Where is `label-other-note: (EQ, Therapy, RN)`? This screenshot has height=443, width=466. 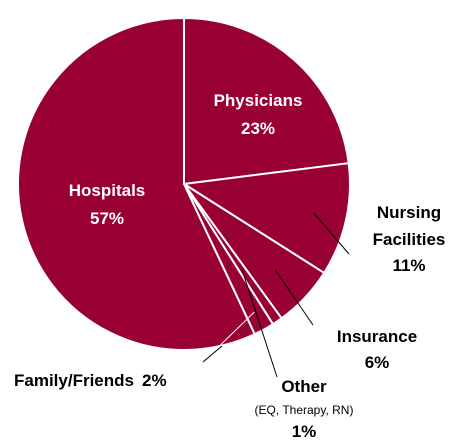
label-other-note: (EQ, Therapy, RN) is located at coordinates (304, 410).